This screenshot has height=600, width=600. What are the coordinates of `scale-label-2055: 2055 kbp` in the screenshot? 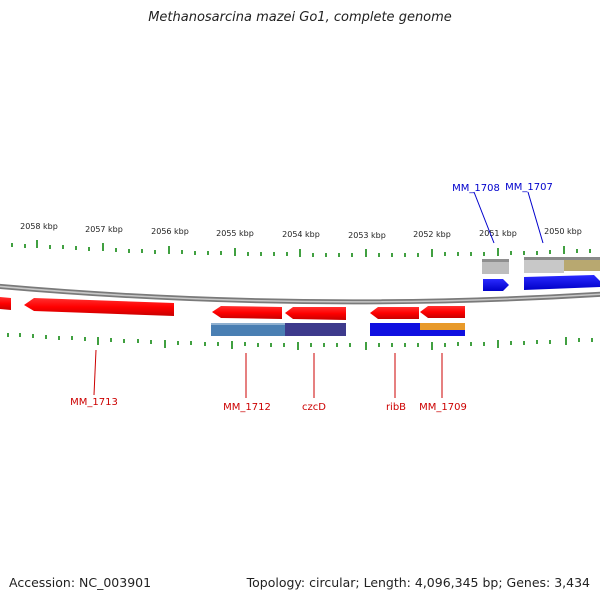 It's located at (235, 233).